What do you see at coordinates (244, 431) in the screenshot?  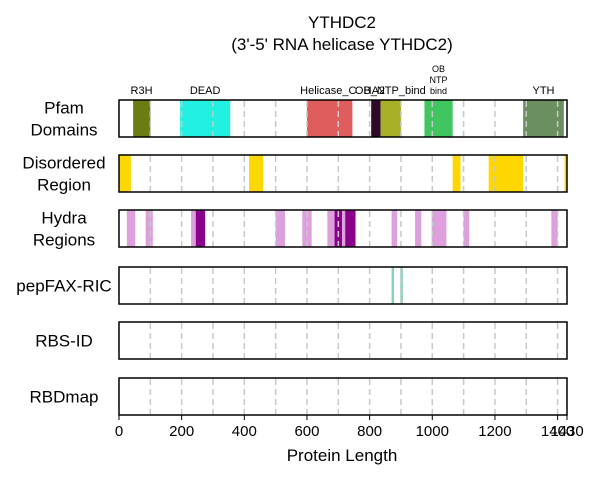 I see `x-tick-label: 400` at bounding box center [244, 431].